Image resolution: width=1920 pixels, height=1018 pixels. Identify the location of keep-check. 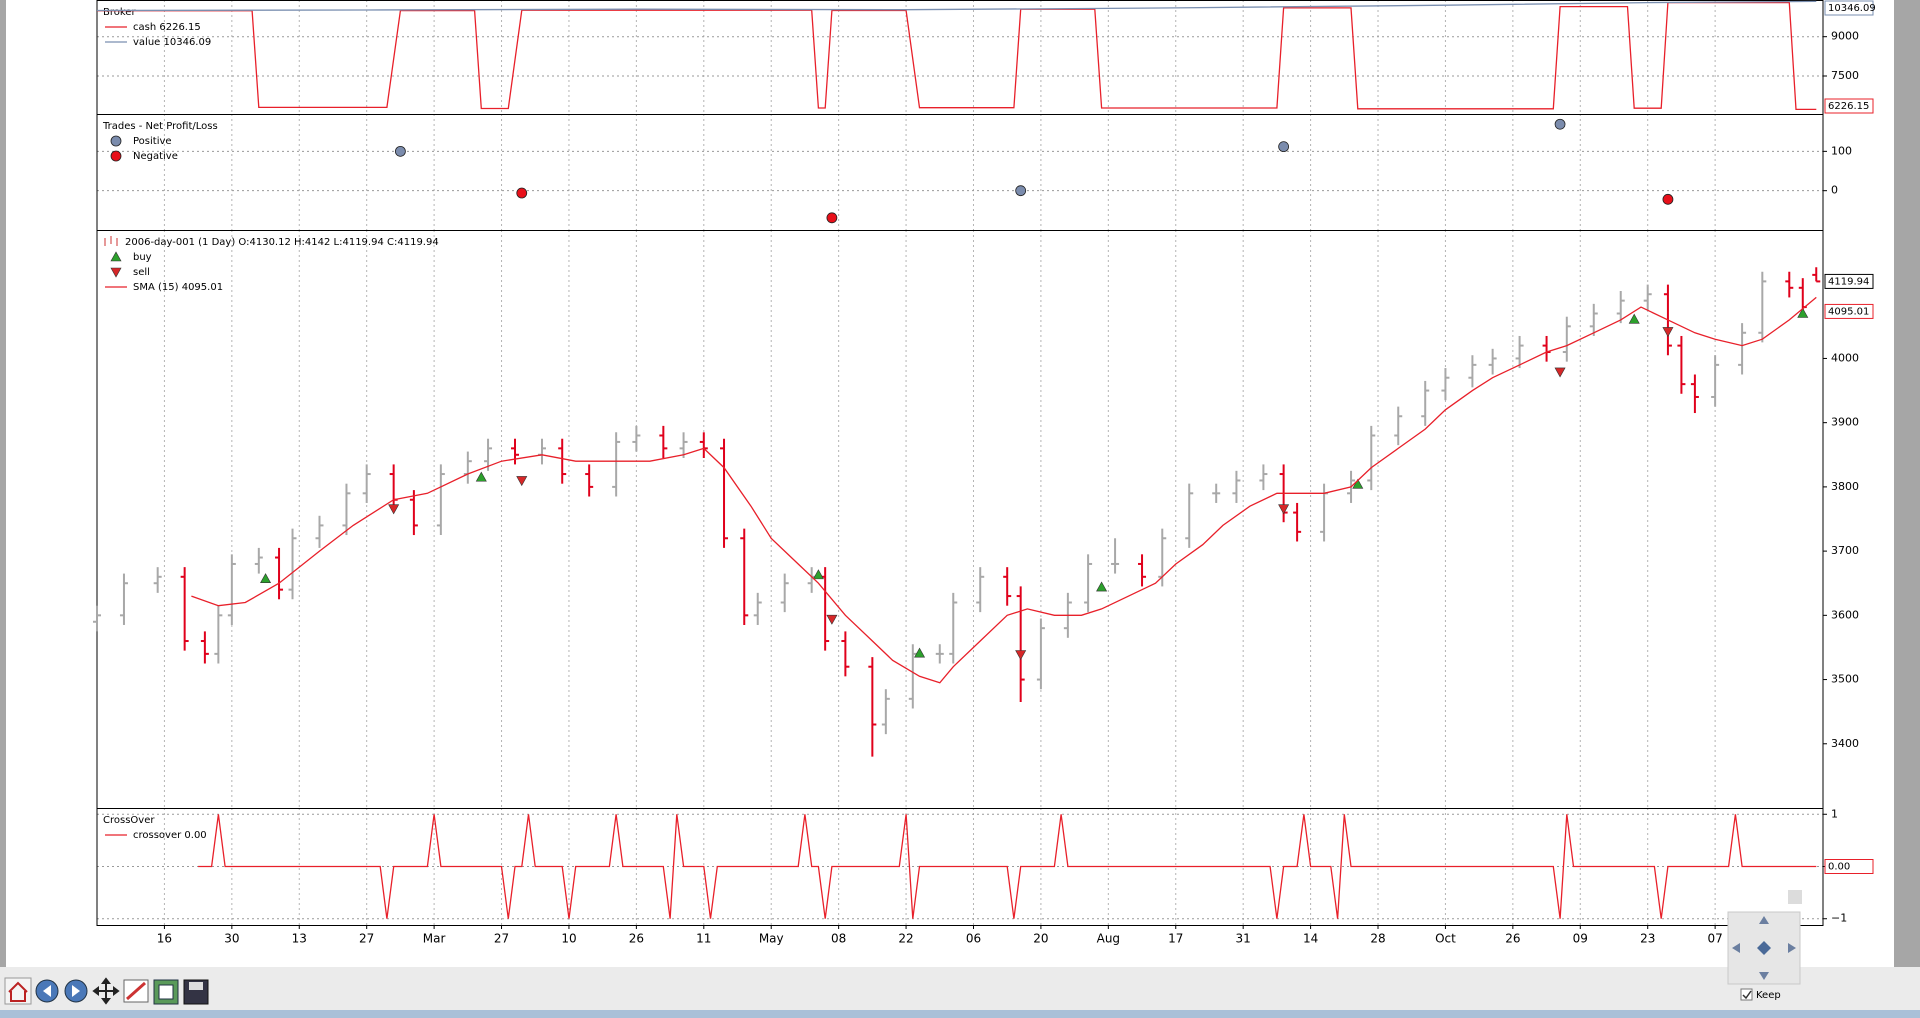
(1747, 995).